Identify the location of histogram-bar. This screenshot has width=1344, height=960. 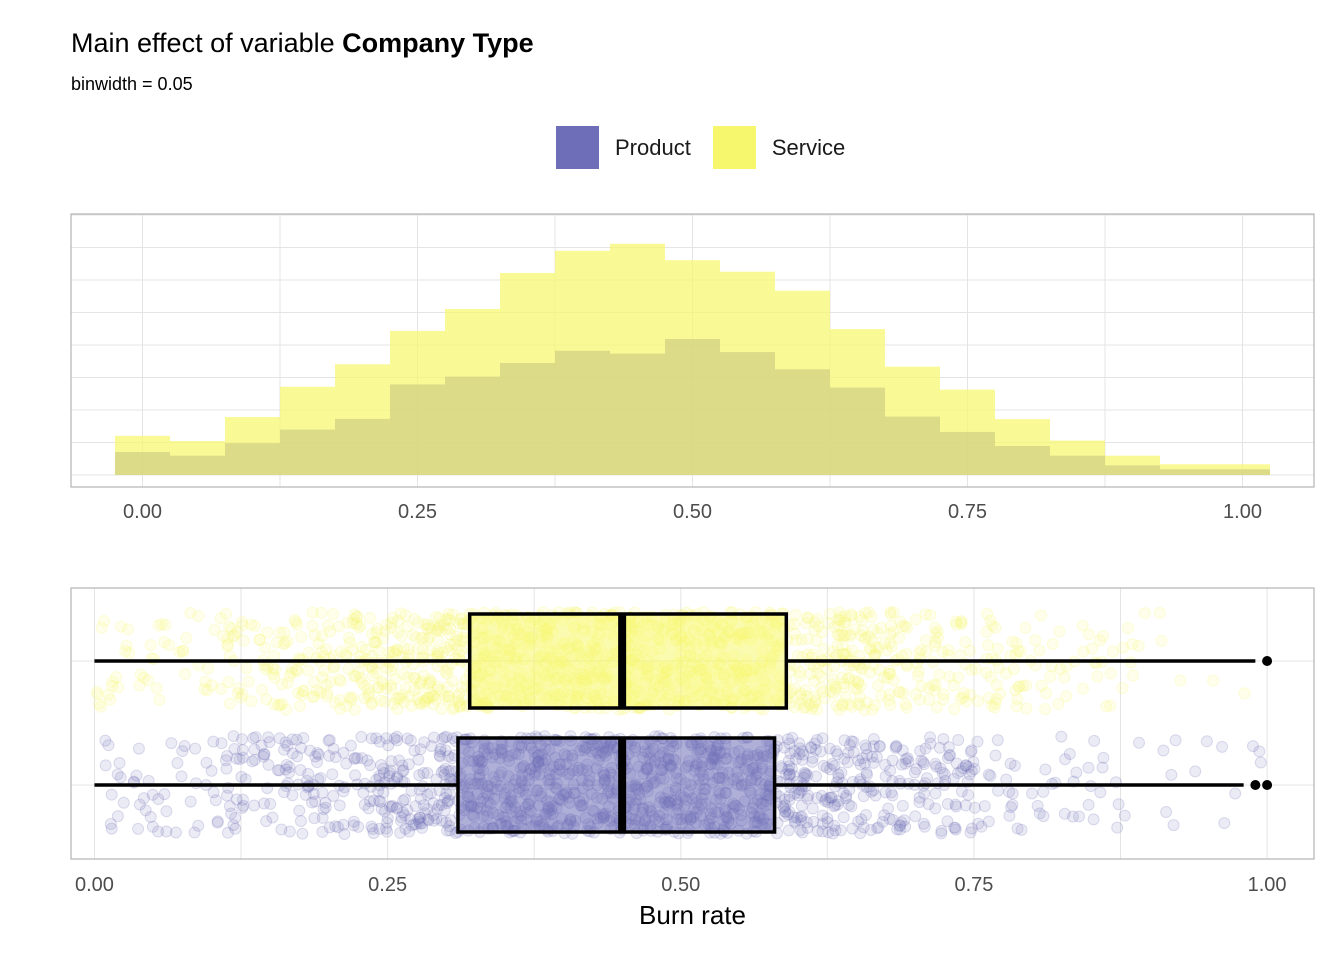
(692, 367).